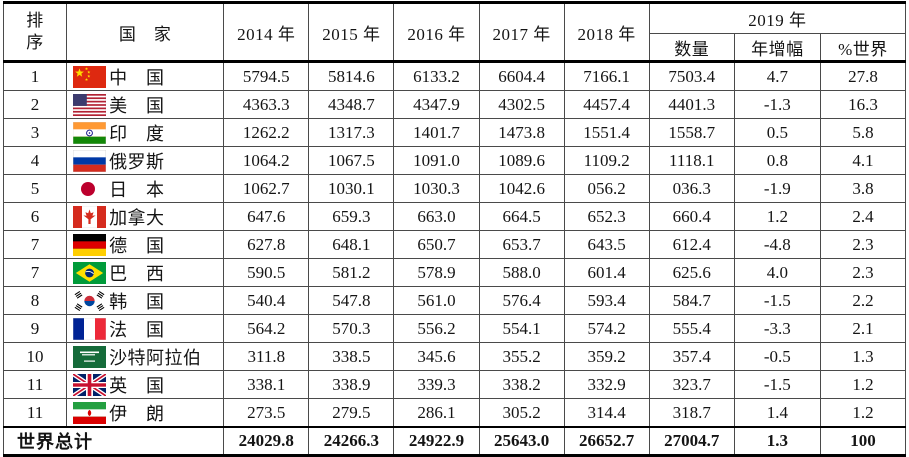  I want to click on value-cell: 338.9, so click(351, 384).